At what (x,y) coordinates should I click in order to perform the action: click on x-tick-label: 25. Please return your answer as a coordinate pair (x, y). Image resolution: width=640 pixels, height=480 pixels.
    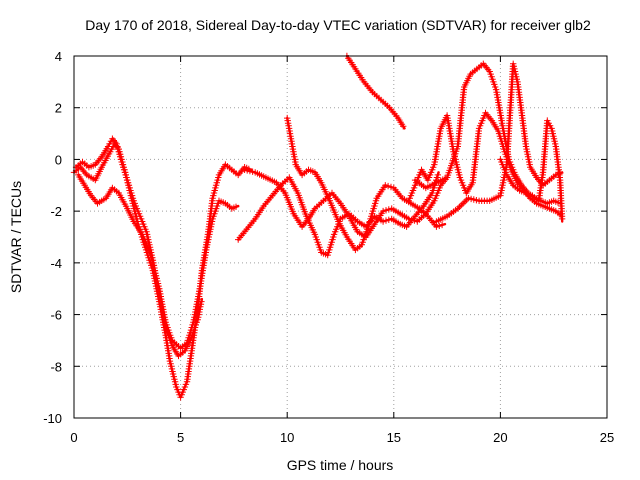
    Looking at the image, I should click on (607, 437).